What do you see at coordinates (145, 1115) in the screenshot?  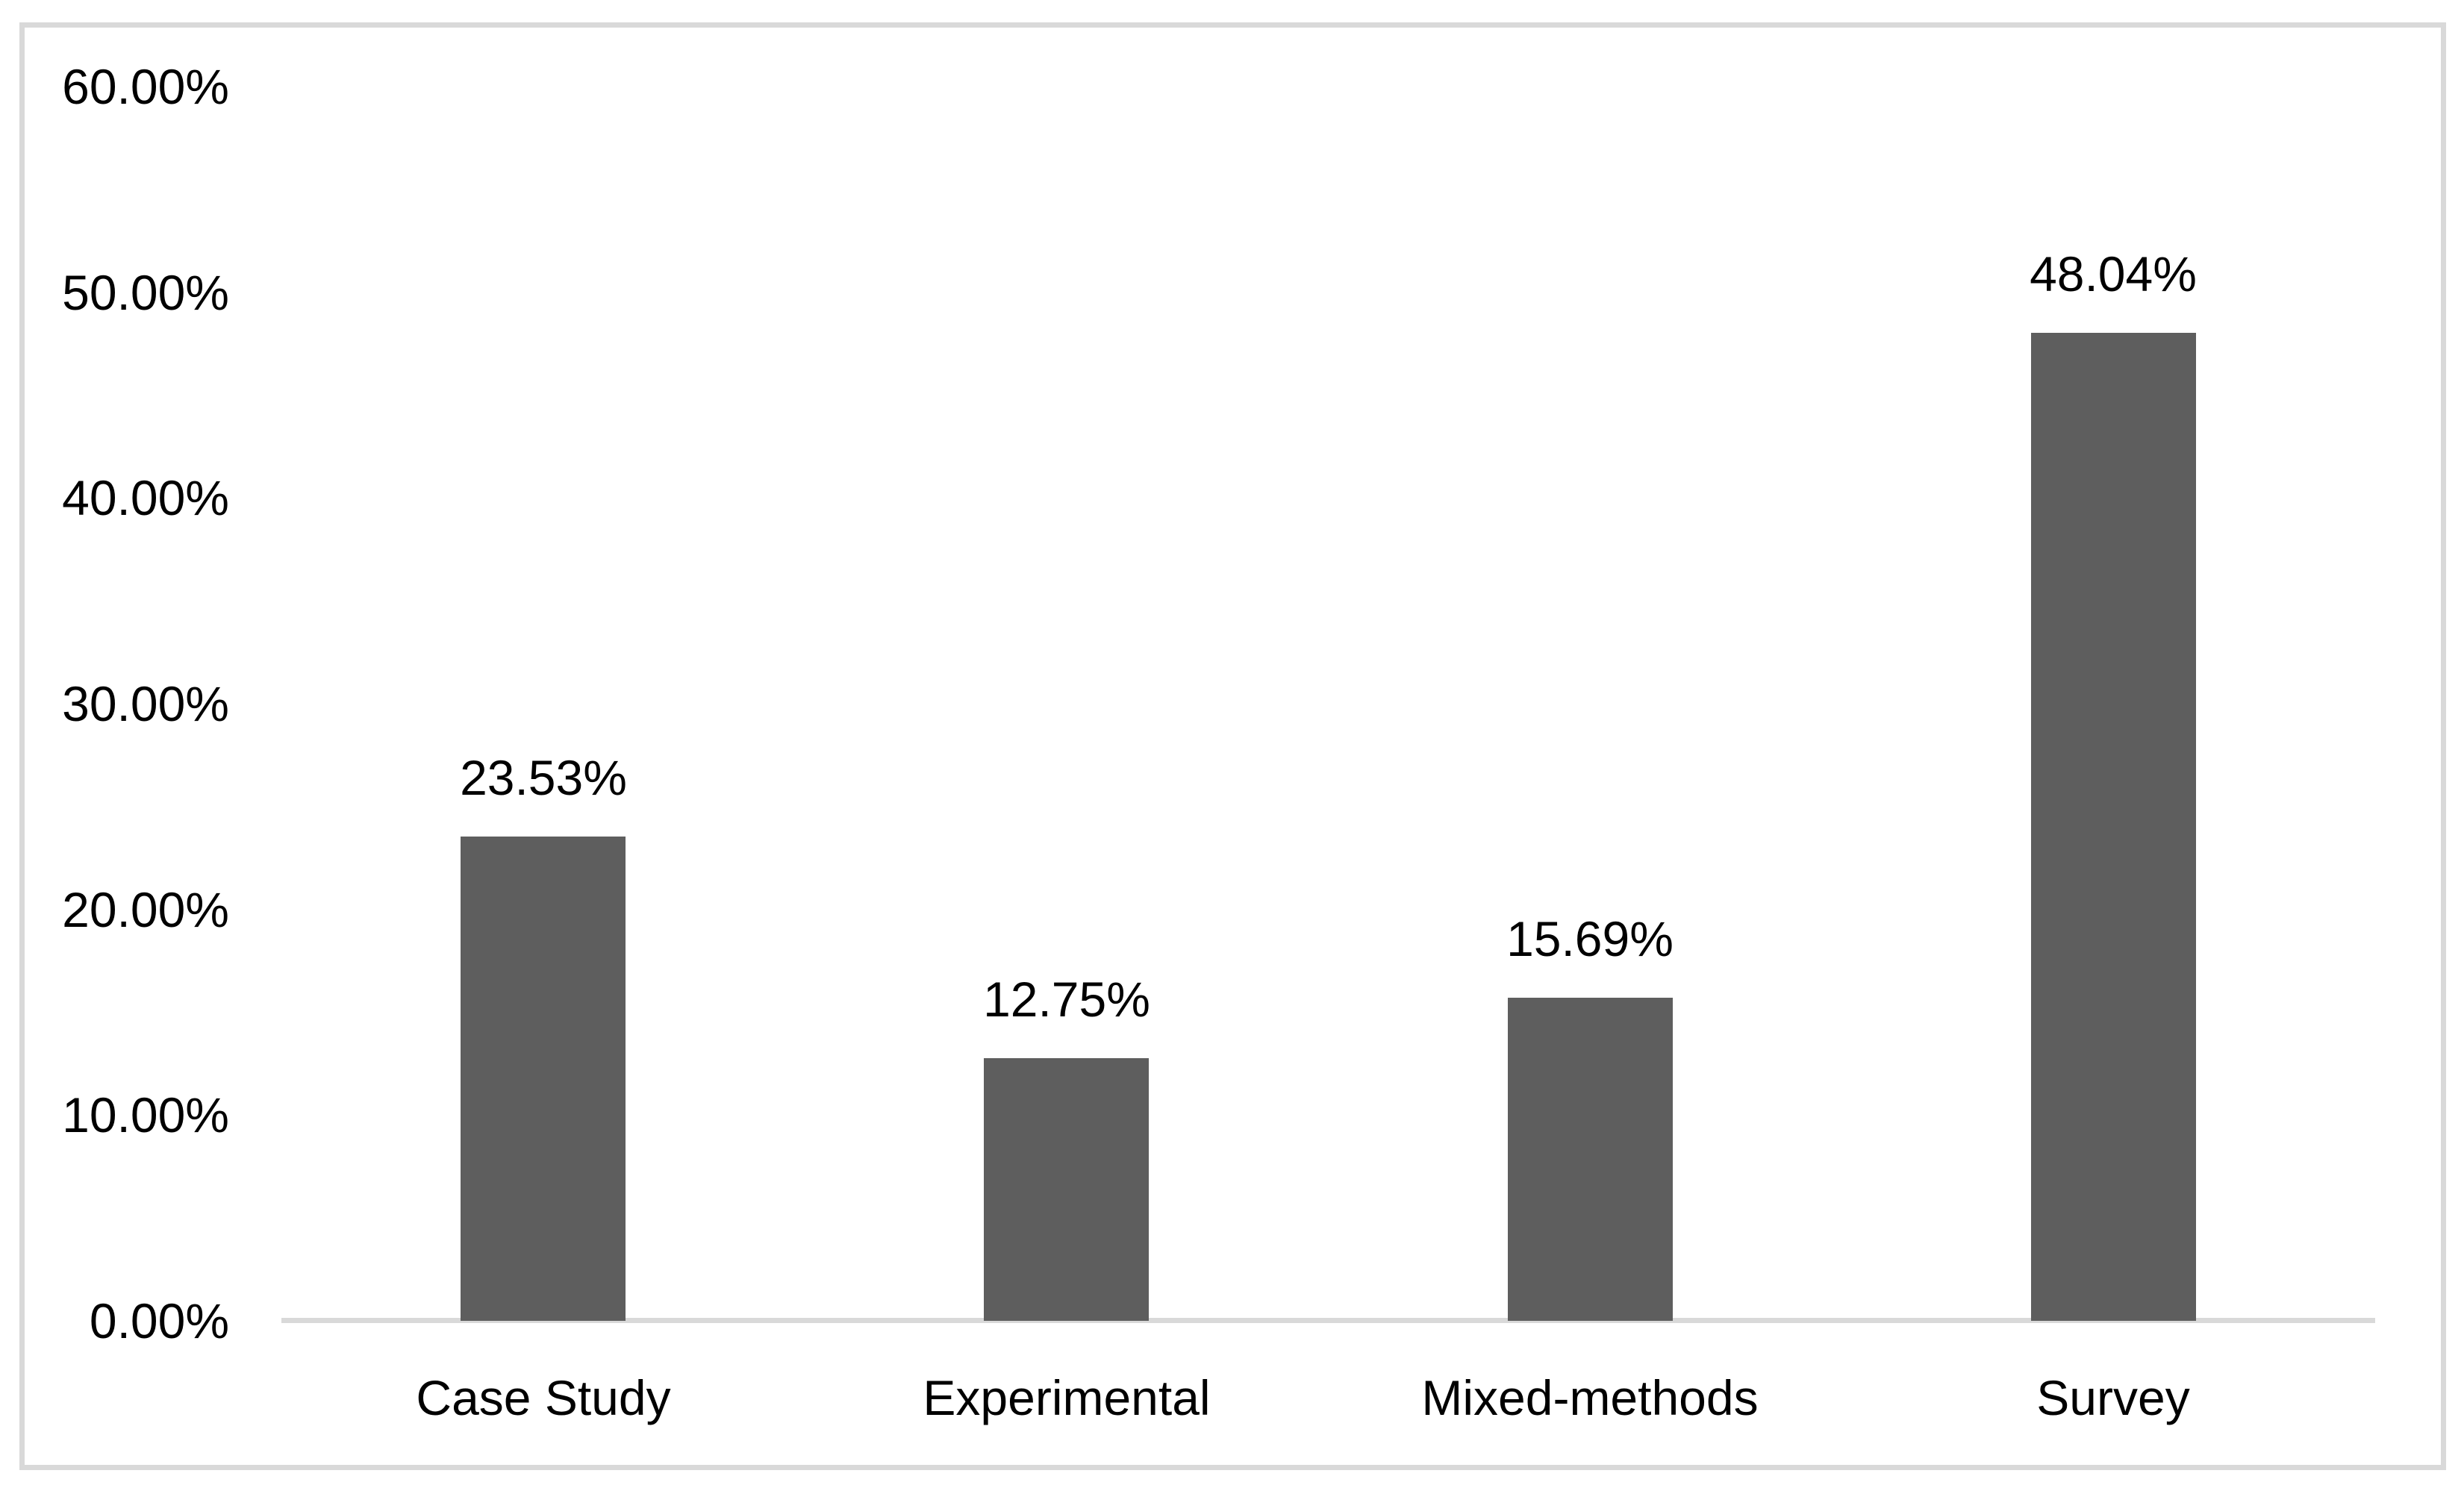 I see `y-axis-tick-label: 10.00%` at bounding box center [145, 1115].